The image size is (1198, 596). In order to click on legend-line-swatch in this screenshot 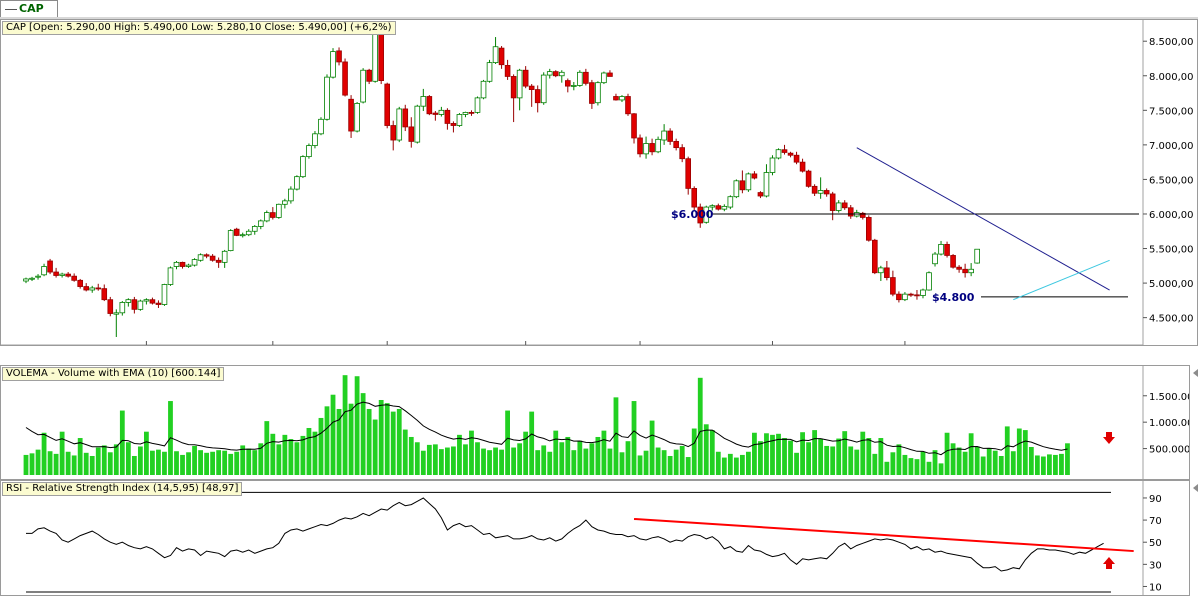, I will do `click(11, 9)`.